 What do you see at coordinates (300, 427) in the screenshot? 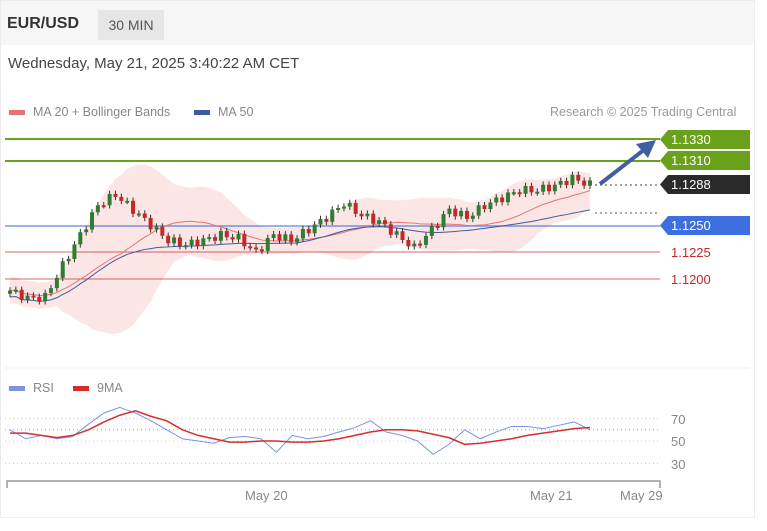
I see `rsi-ma-line` at bounding box center [300, 427].